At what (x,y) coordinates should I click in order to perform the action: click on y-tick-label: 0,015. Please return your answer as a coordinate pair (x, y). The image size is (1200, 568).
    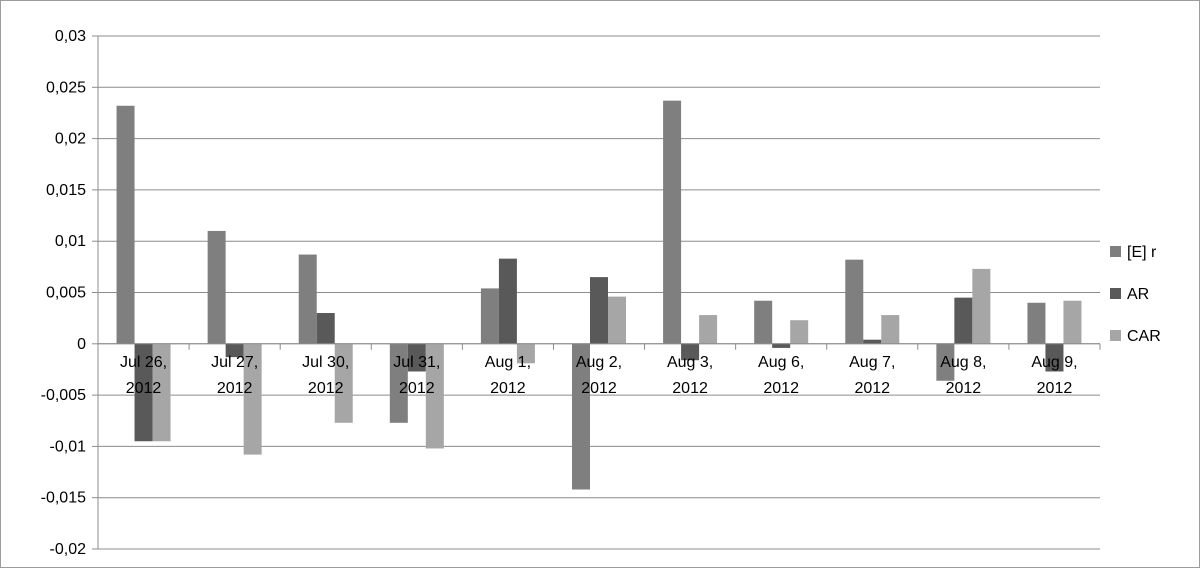
    Looking at the image, I should click on (66, 190).